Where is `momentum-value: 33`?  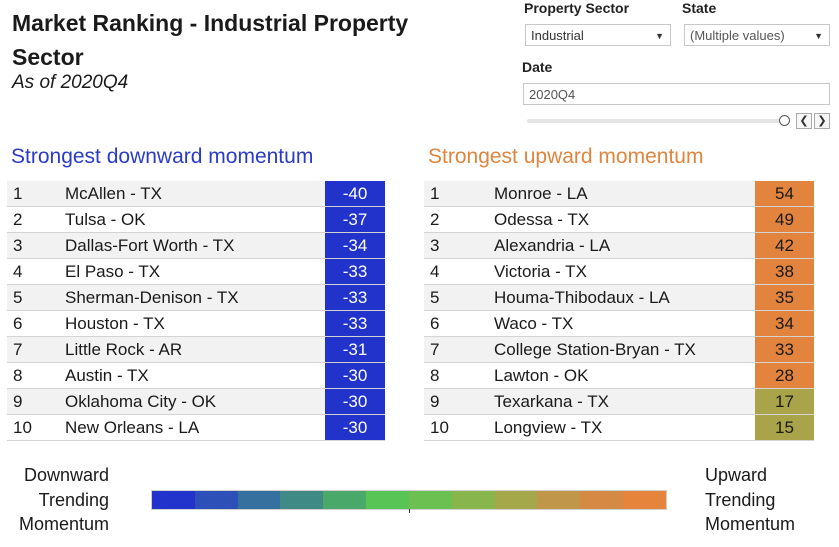 momentum-value: 33 is located at coordinates (784, 349).